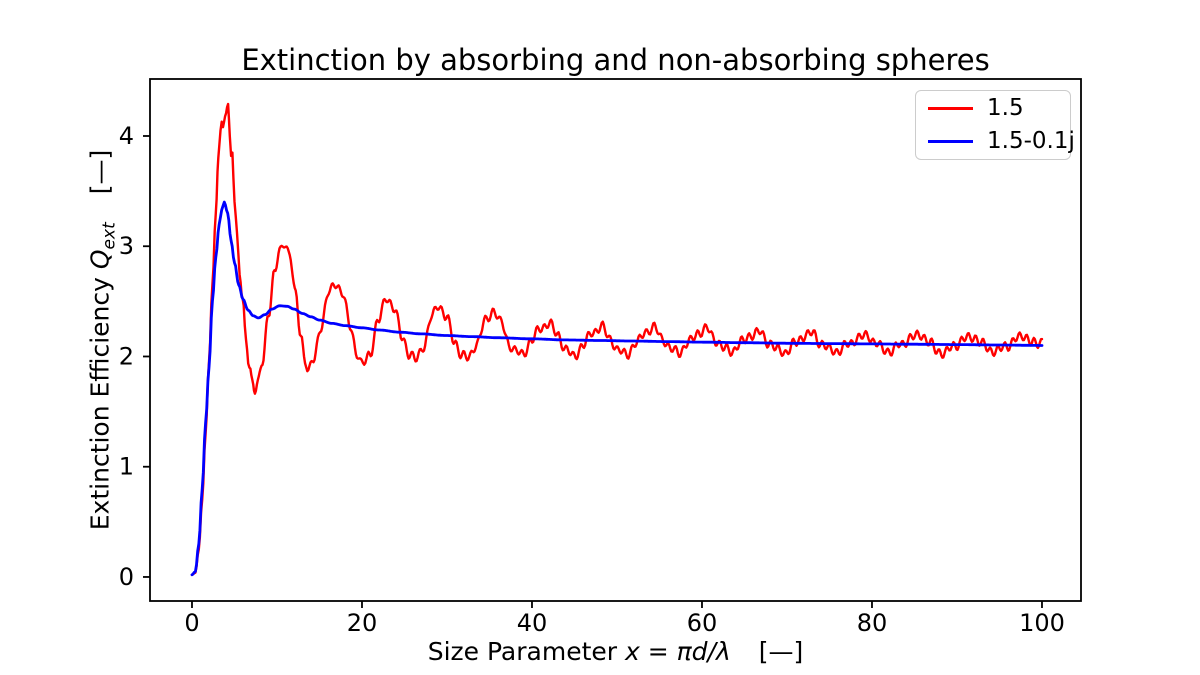  I want to click on x-tick-label: 60, so click(702, 623).